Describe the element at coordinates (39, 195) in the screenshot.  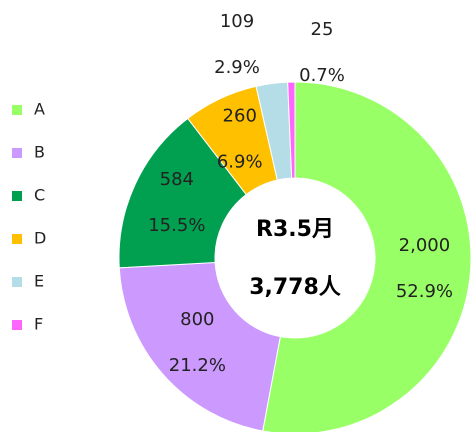
I see `legend-label: C` at that location.